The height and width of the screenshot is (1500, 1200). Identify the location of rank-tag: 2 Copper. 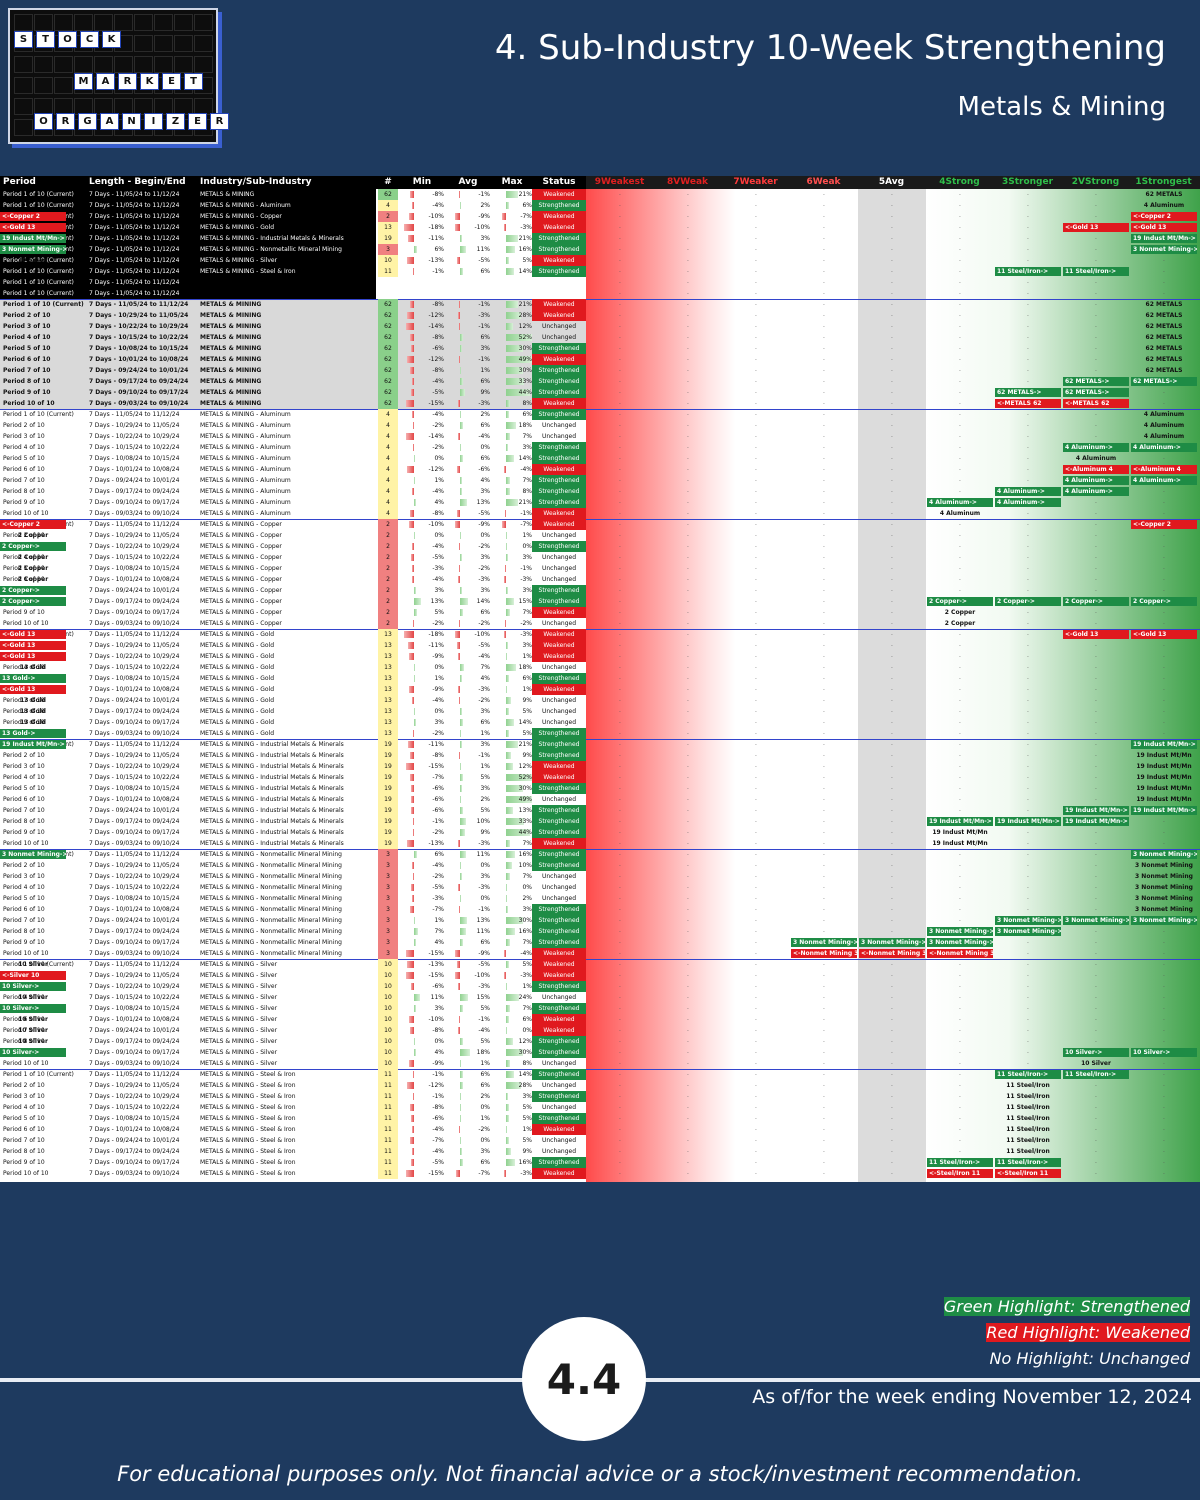
(33, 568).